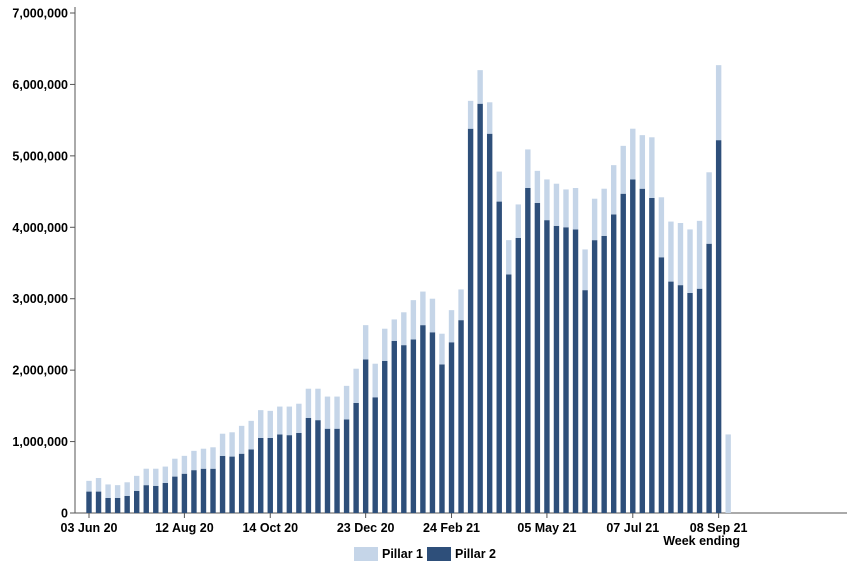 The image size is (850, 567). I want to click on legend: Pillar 1 Pillar 2, so click(425, 554).